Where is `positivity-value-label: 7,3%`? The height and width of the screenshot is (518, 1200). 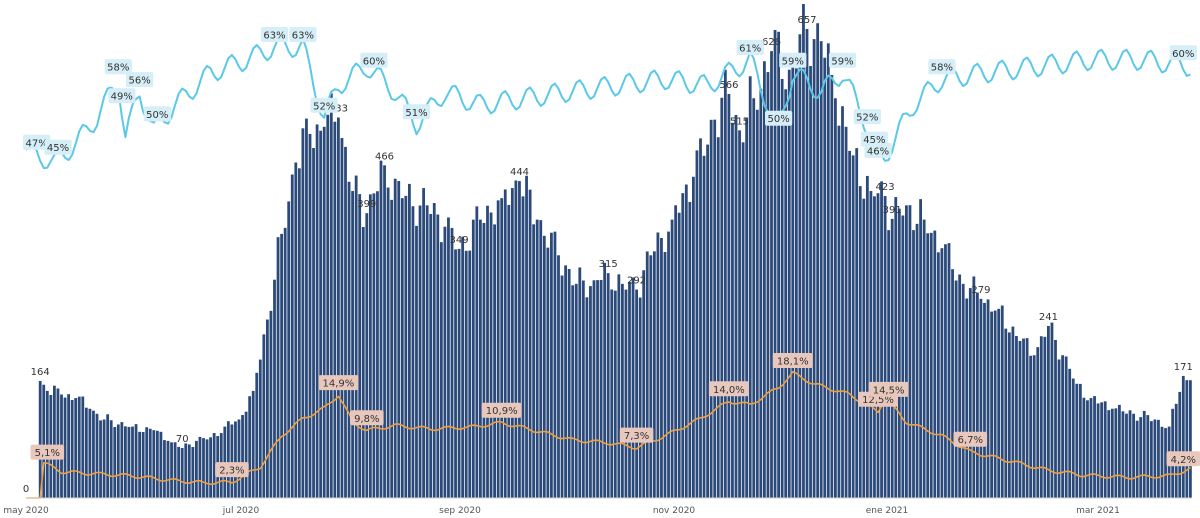 positivity-value-label: 7,3% is located at coordinates (636, 436).